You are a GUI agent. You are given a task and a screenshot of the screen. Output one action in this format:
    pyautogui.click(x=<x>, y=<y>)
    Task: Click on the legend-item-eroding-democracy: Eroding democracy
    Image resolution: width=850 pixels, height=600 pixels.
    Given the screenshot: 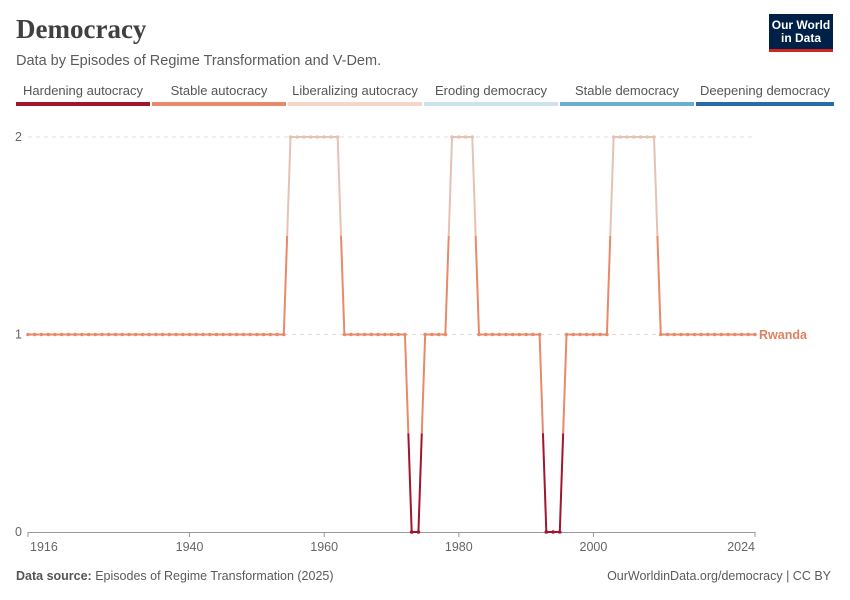 What is the action you would take?
    pyautogui.click(x=491, y=95)
    